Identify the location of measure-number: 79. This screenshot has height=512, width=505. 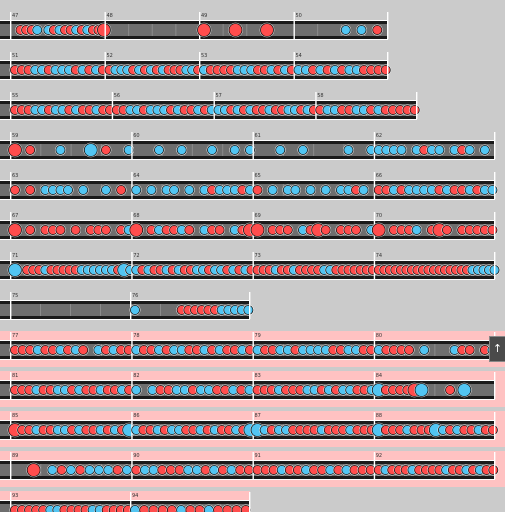
(258, 336).